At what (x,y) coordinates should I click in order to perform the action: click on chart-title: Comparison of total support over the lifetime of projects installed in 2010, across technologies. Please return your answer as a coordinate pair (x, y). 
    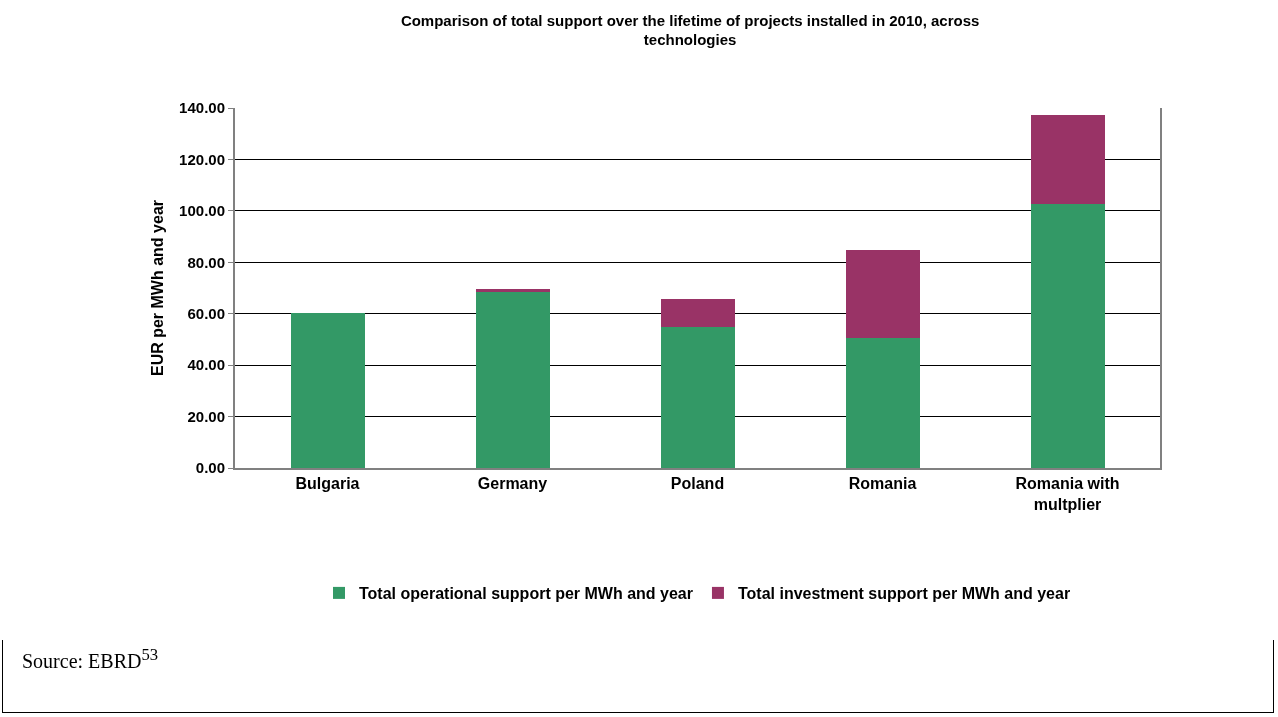
    Looking at the image, I should click on (690, 30).